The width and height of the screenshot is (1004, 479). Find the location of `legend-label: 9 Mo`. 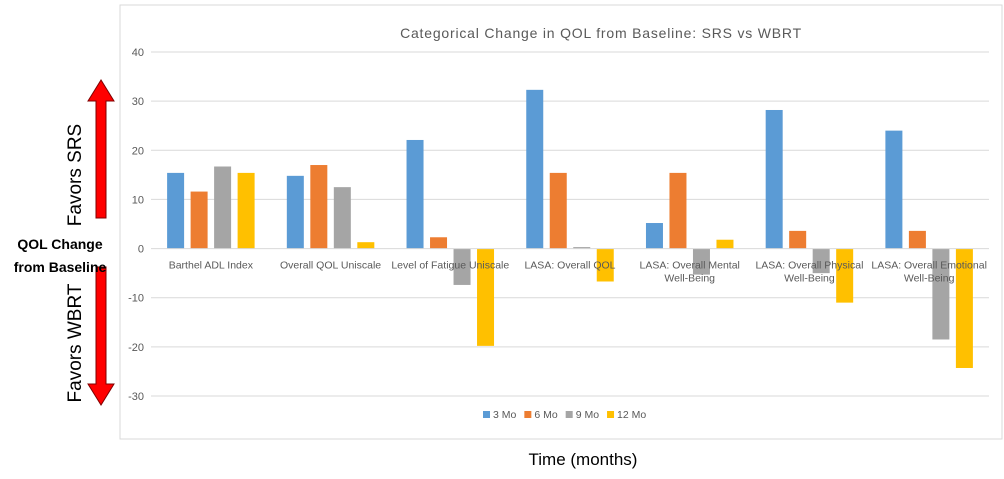

legend-label: 9 Mo is located at coordinates (588, 415).